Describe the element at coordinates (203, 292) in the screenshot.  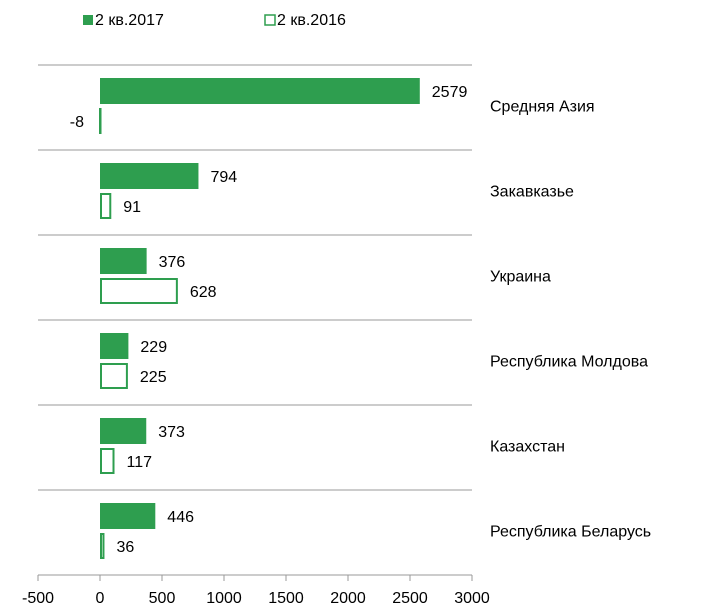
I see `value-label: 628` at that location.